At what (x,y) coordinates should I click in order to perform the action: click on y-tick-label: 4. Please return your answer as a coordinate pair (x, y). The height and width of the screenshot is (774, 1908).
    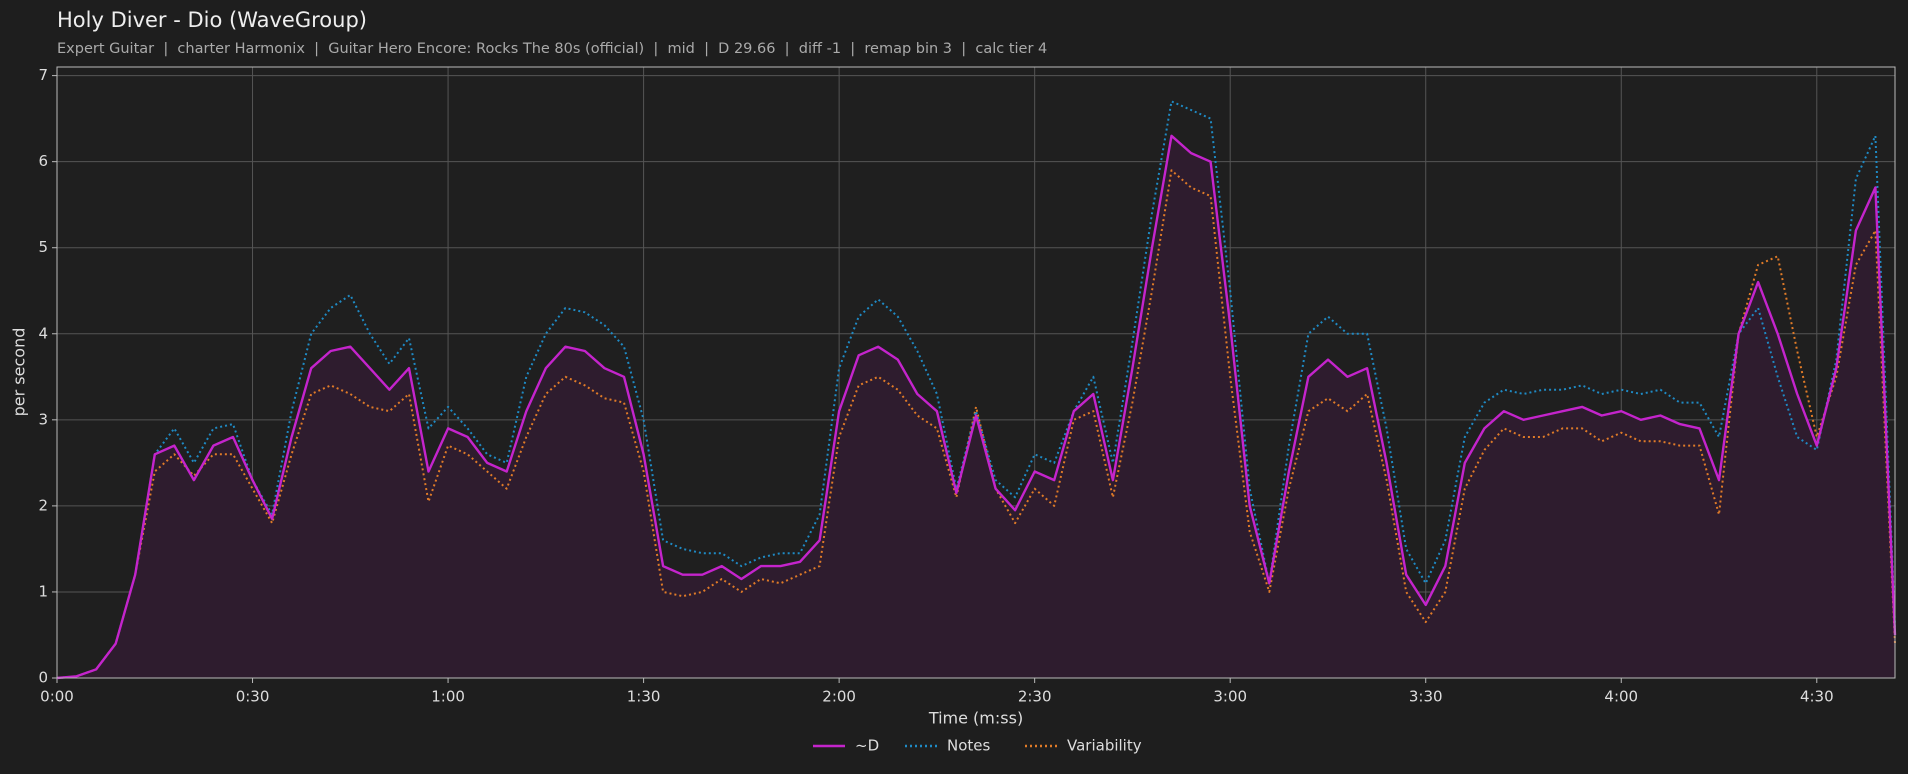
    Looking at the image, I should click on (43, 333).